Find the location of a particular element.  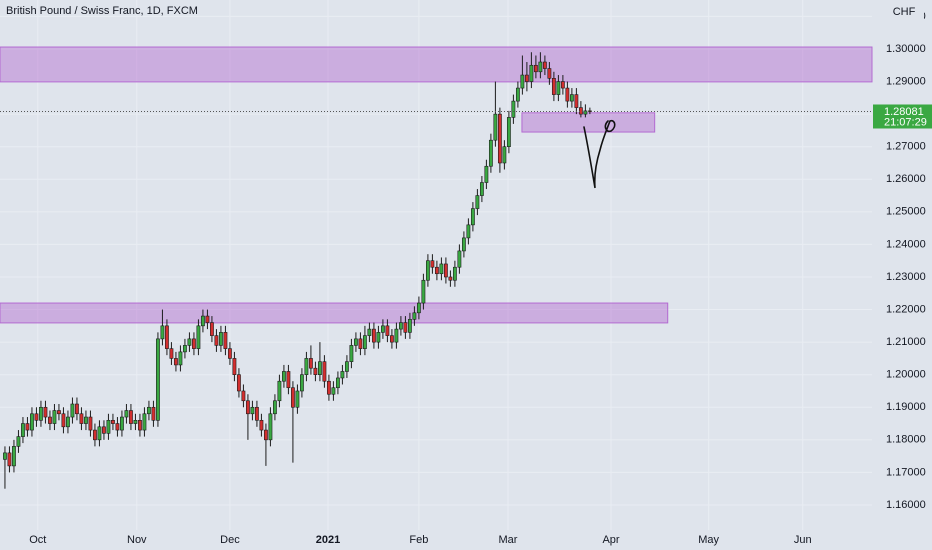

hand-drawing is located at coordinates (599, 154).